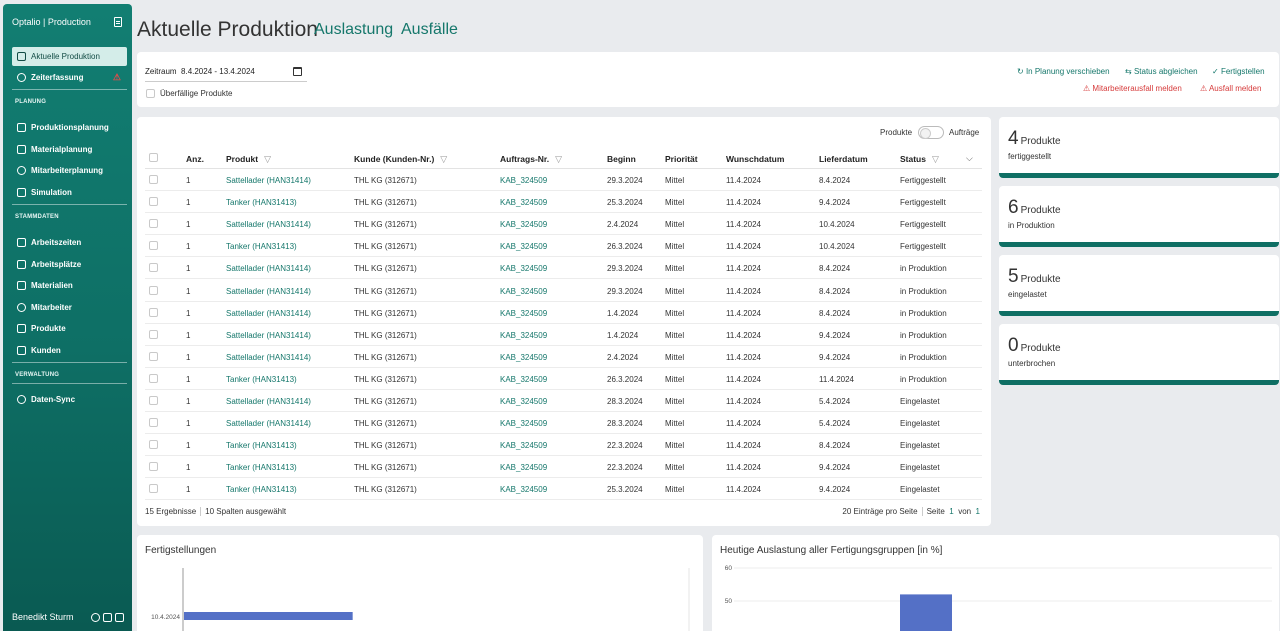 The image size is (1280, 631). Describe the element at coordinates (218, 71) in the screenshot. I see `zeitraum-value: 8.4.2024 - 13.4.2024` at that location.